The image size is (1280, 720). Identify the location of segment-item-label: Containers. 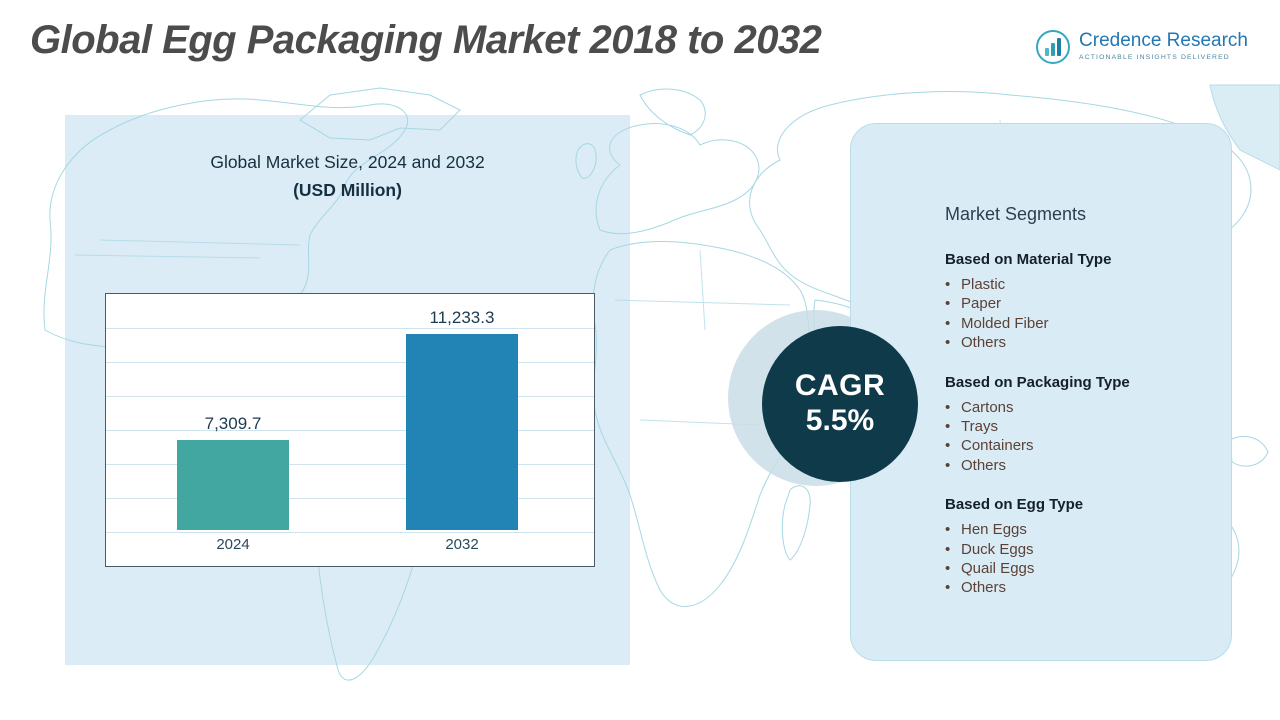
(997, 446).